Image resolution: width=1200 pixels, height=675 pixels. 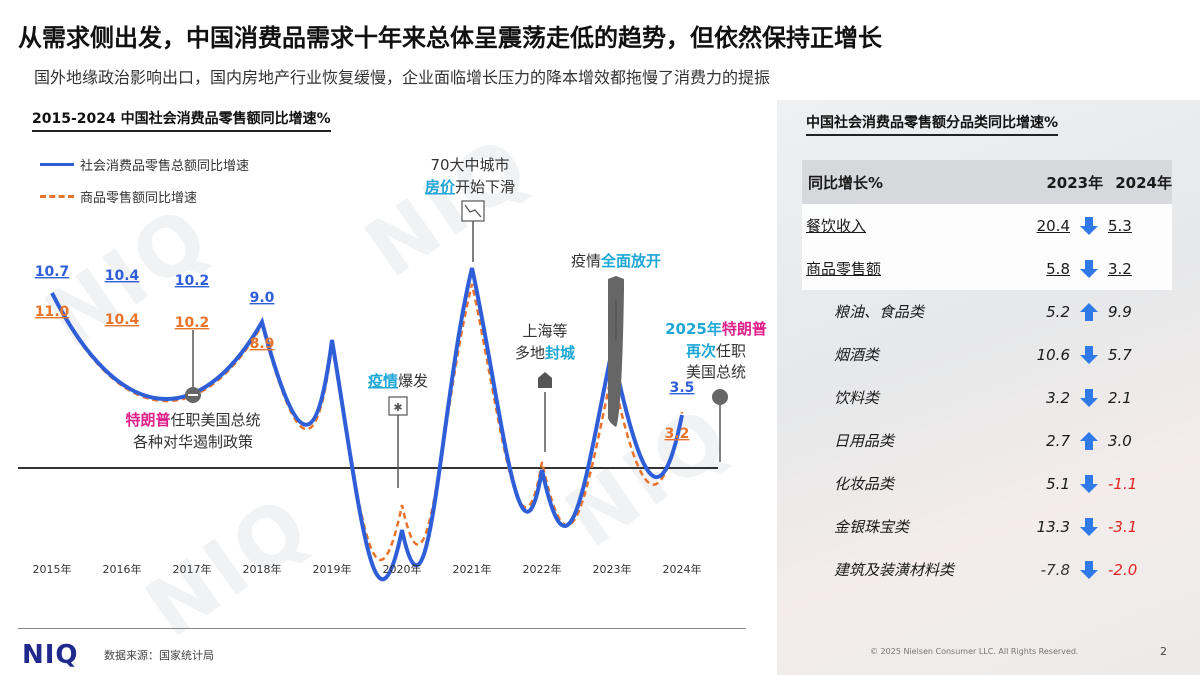 I want to click on legend-item-goods: 商品零售额同比增速, so click(x=144, y=196).